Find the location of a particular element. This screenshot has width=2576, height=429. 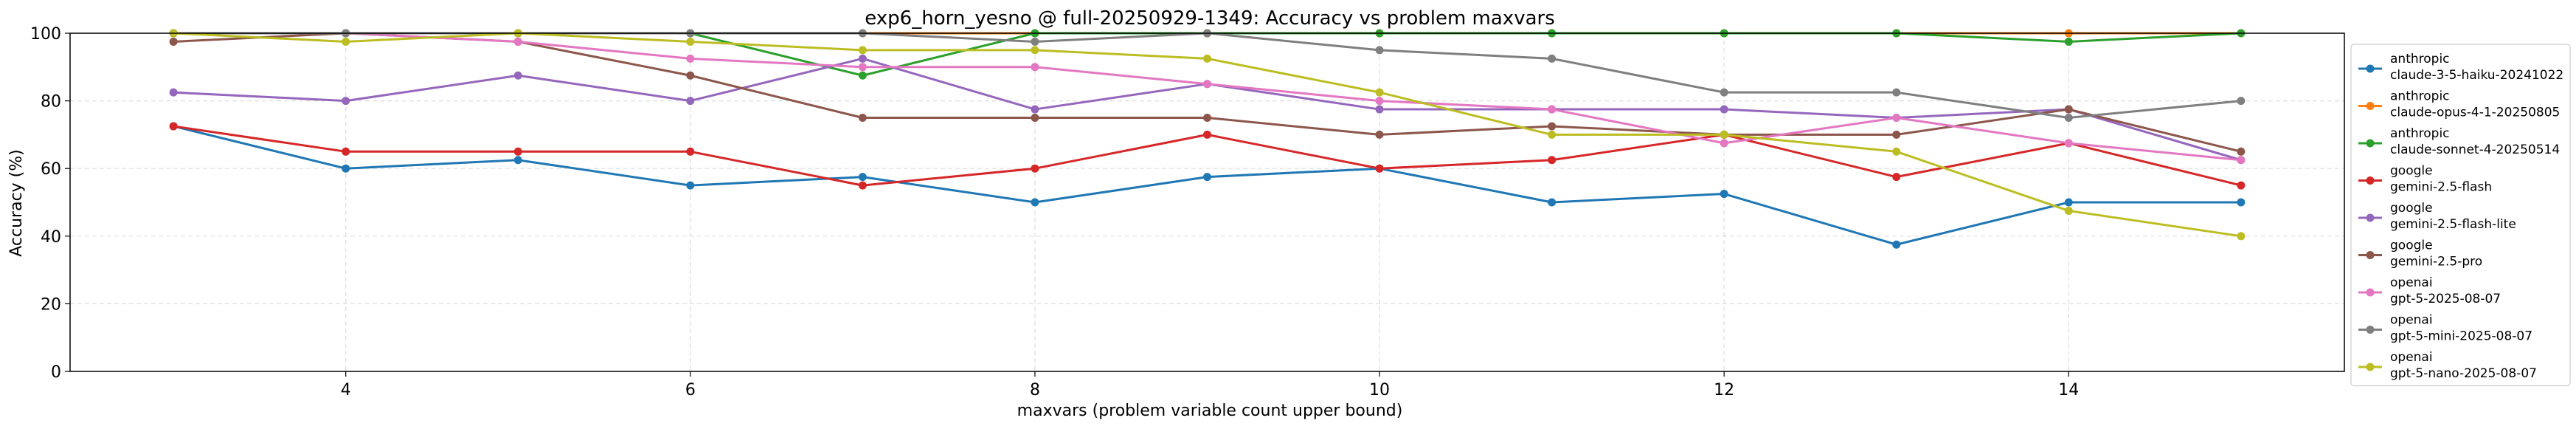

y-tick-label: 80 is located at coordinates (51, 102).